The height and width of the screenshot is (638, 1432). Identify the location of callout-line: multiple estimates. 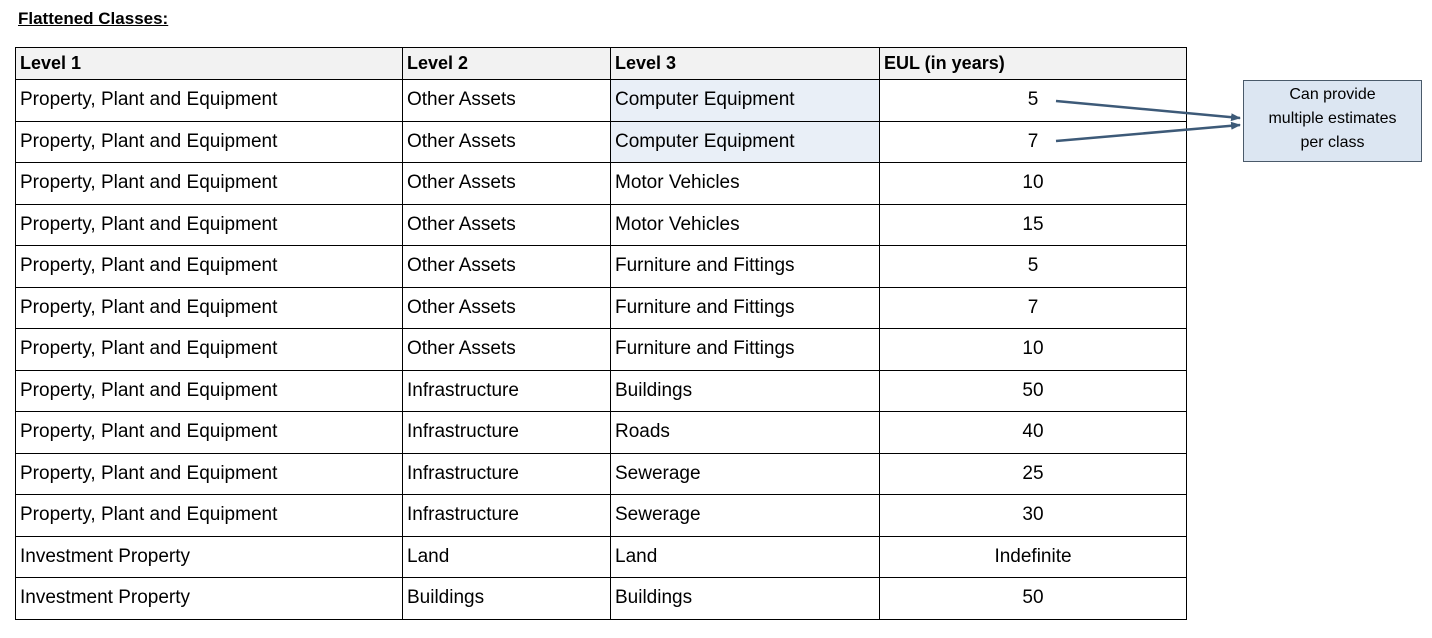
(1332, 118).